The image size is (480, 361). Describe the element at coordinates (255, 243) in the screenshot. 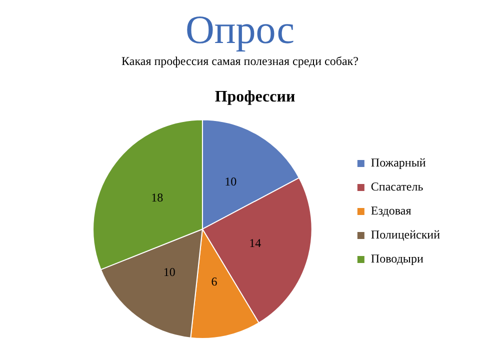

I see `data-label: 14` at that location.